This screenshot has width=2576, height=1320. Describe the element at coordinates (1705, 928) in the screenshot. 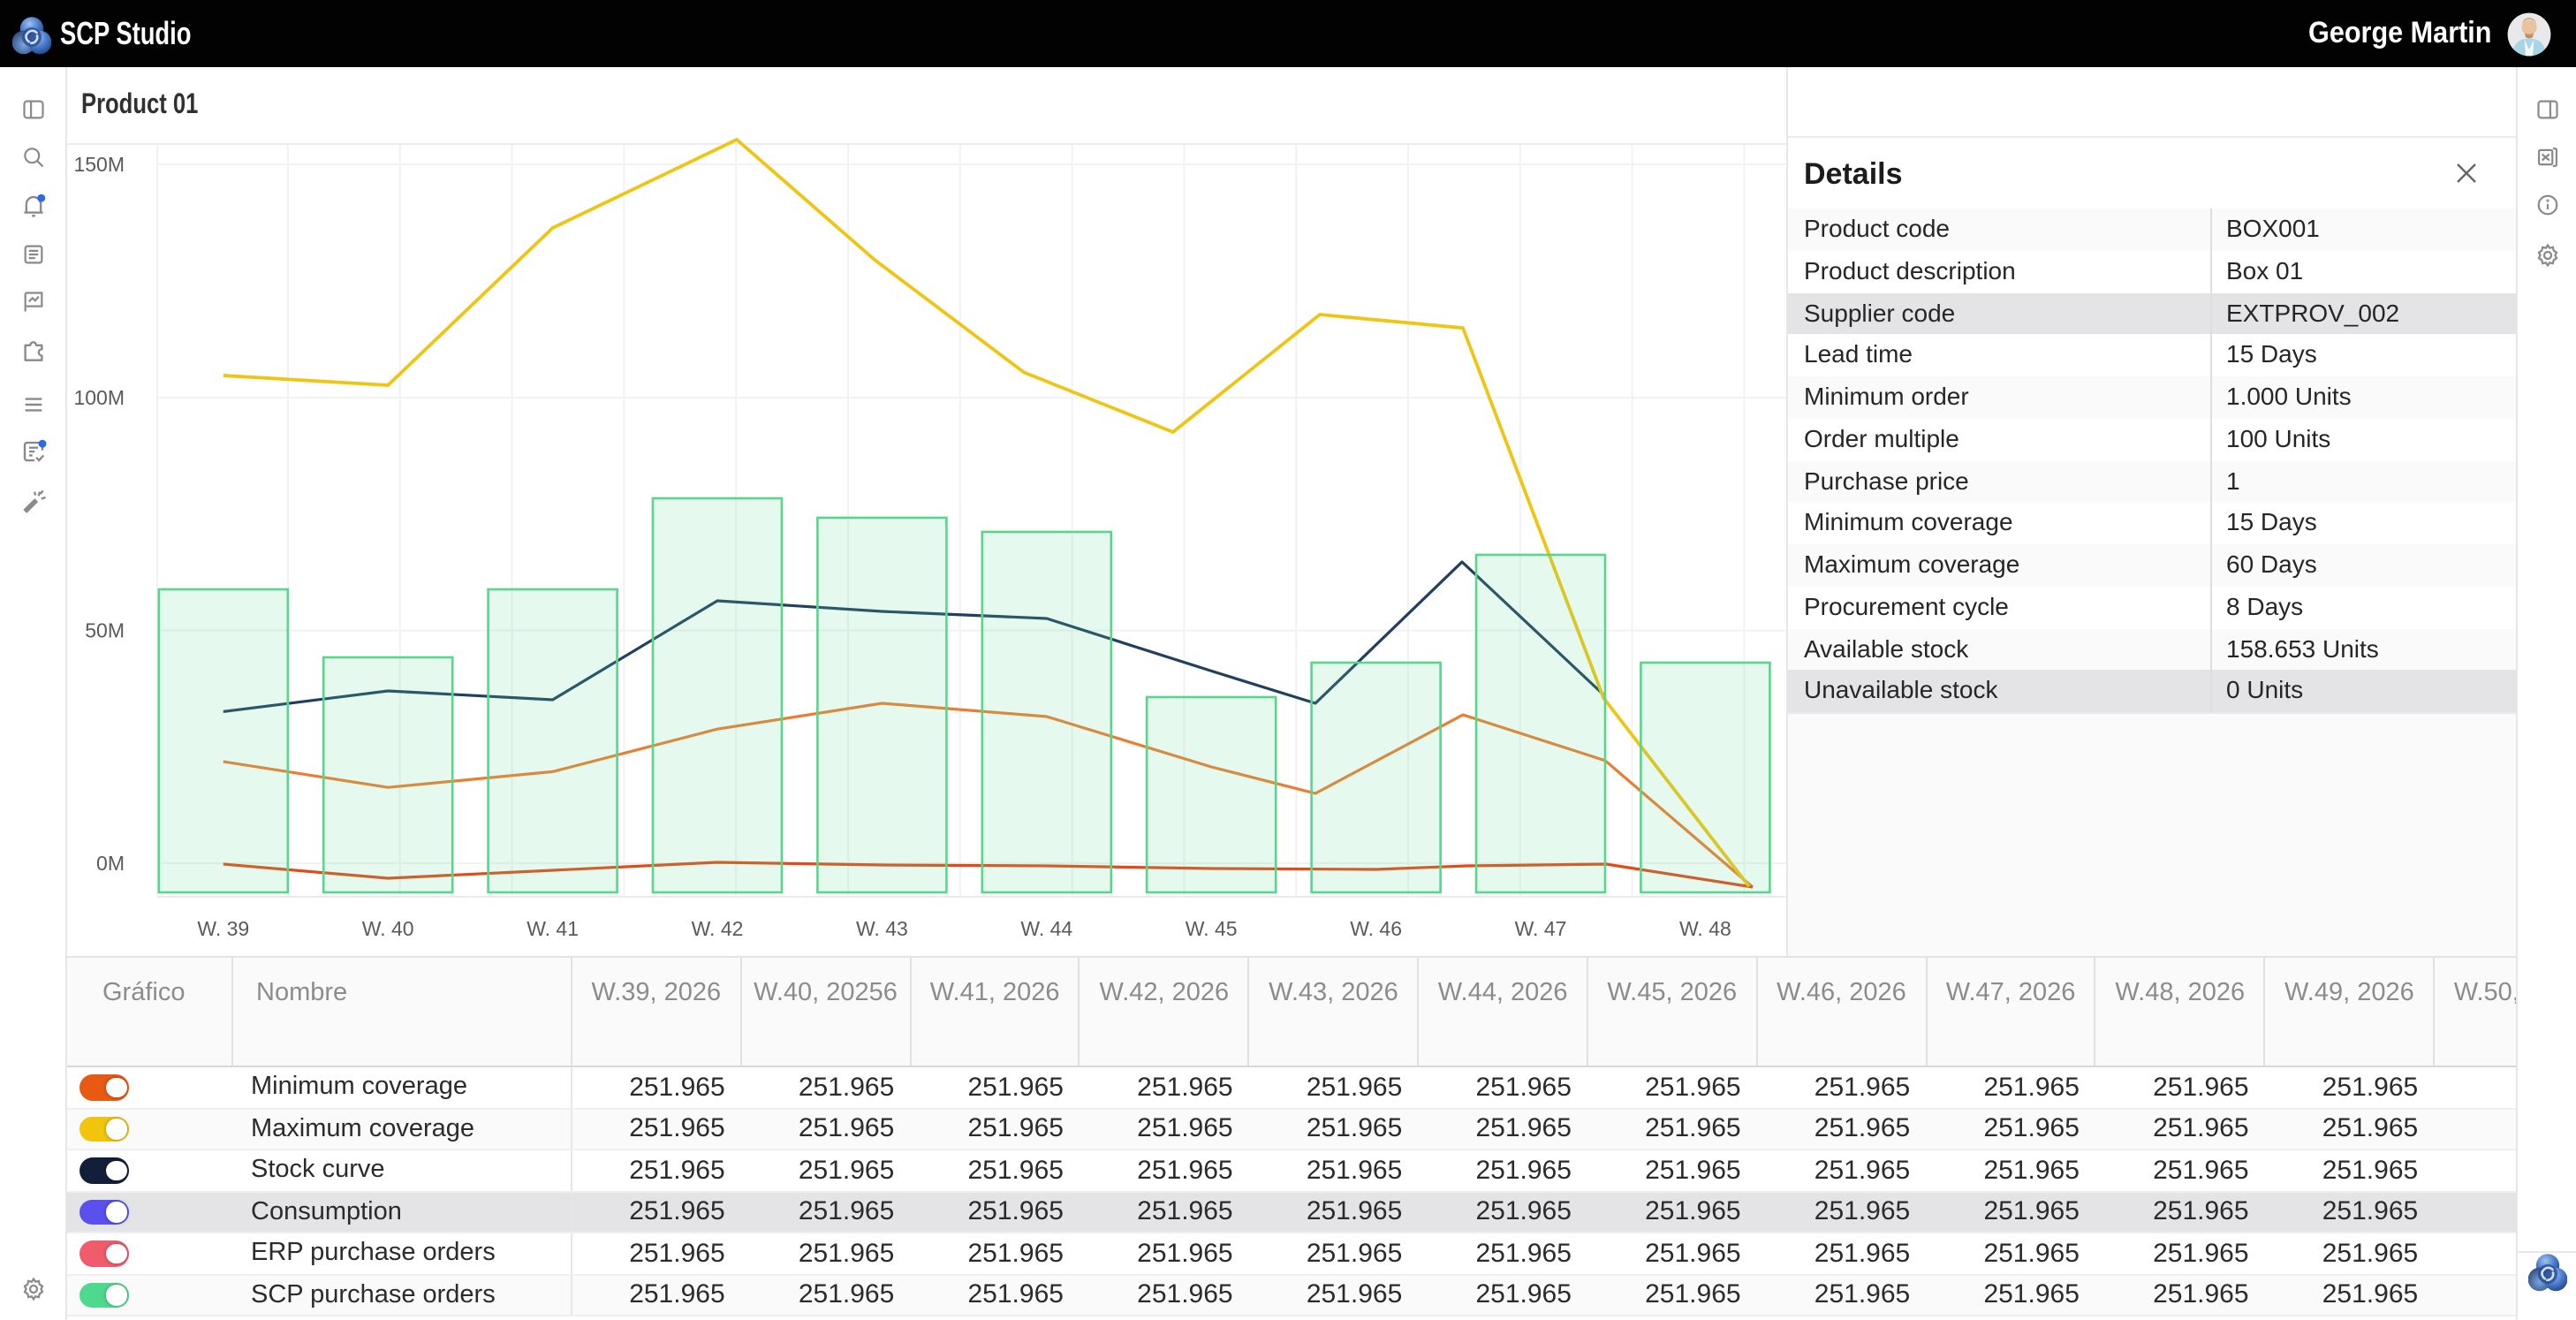

I see `svg-text: W. 48` at that location.